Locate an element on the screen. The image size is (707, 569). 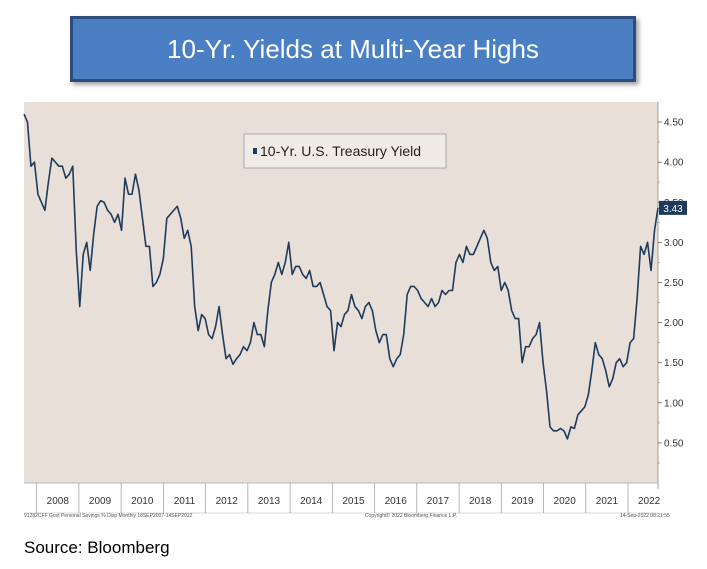
last-value-label: 3.43 is located at coordinates (673, 209).